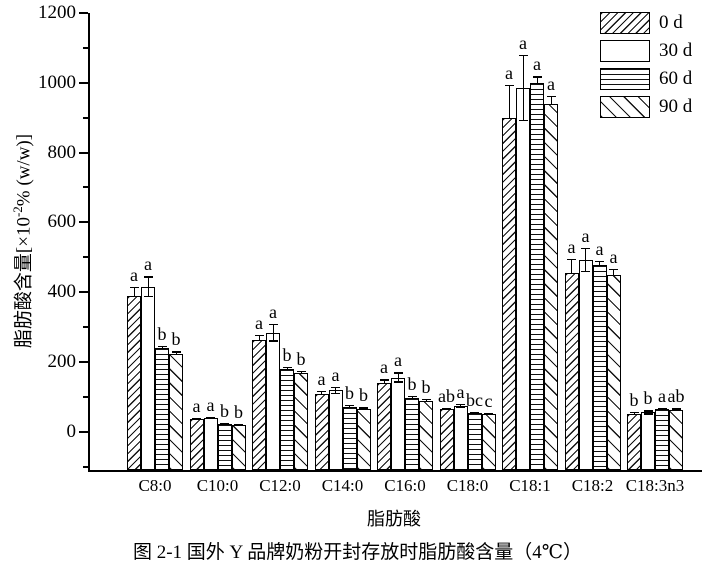  I want to click on bar-C18:0-30d, so click(460, 437).